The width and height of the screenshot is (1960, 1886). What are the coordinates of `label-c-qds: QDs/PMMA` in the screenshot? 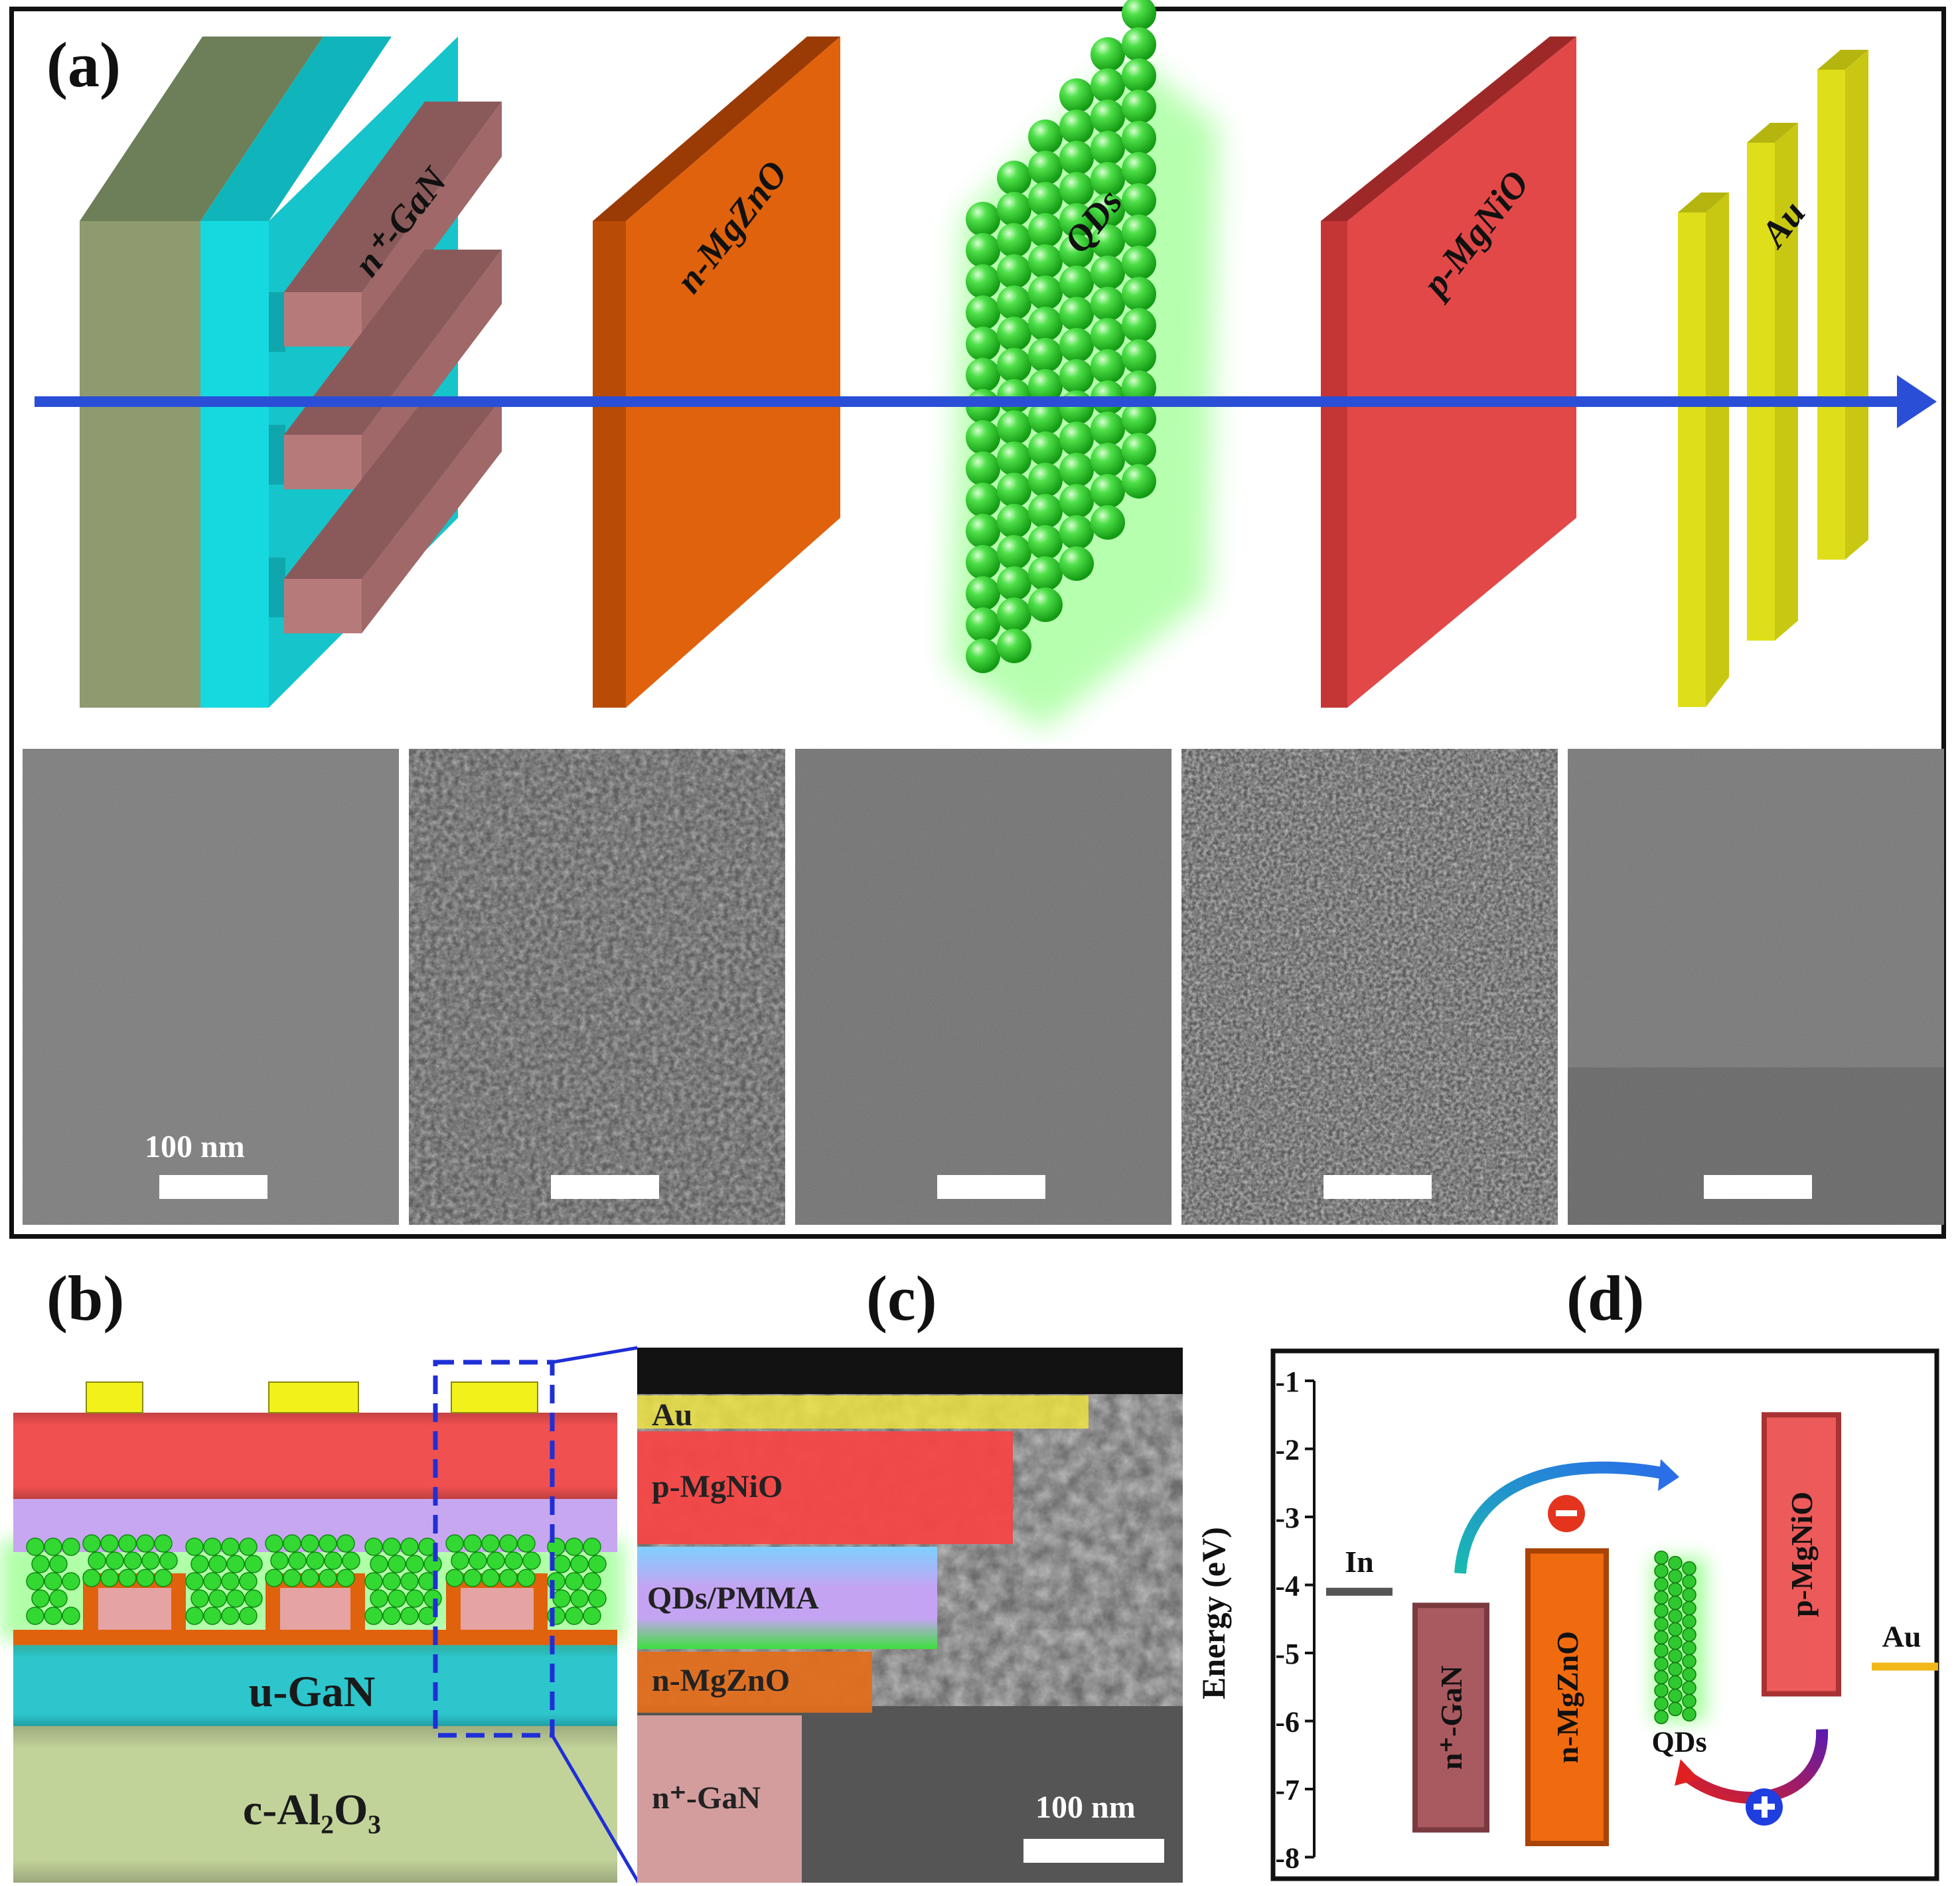 It's located at (733, 1598).